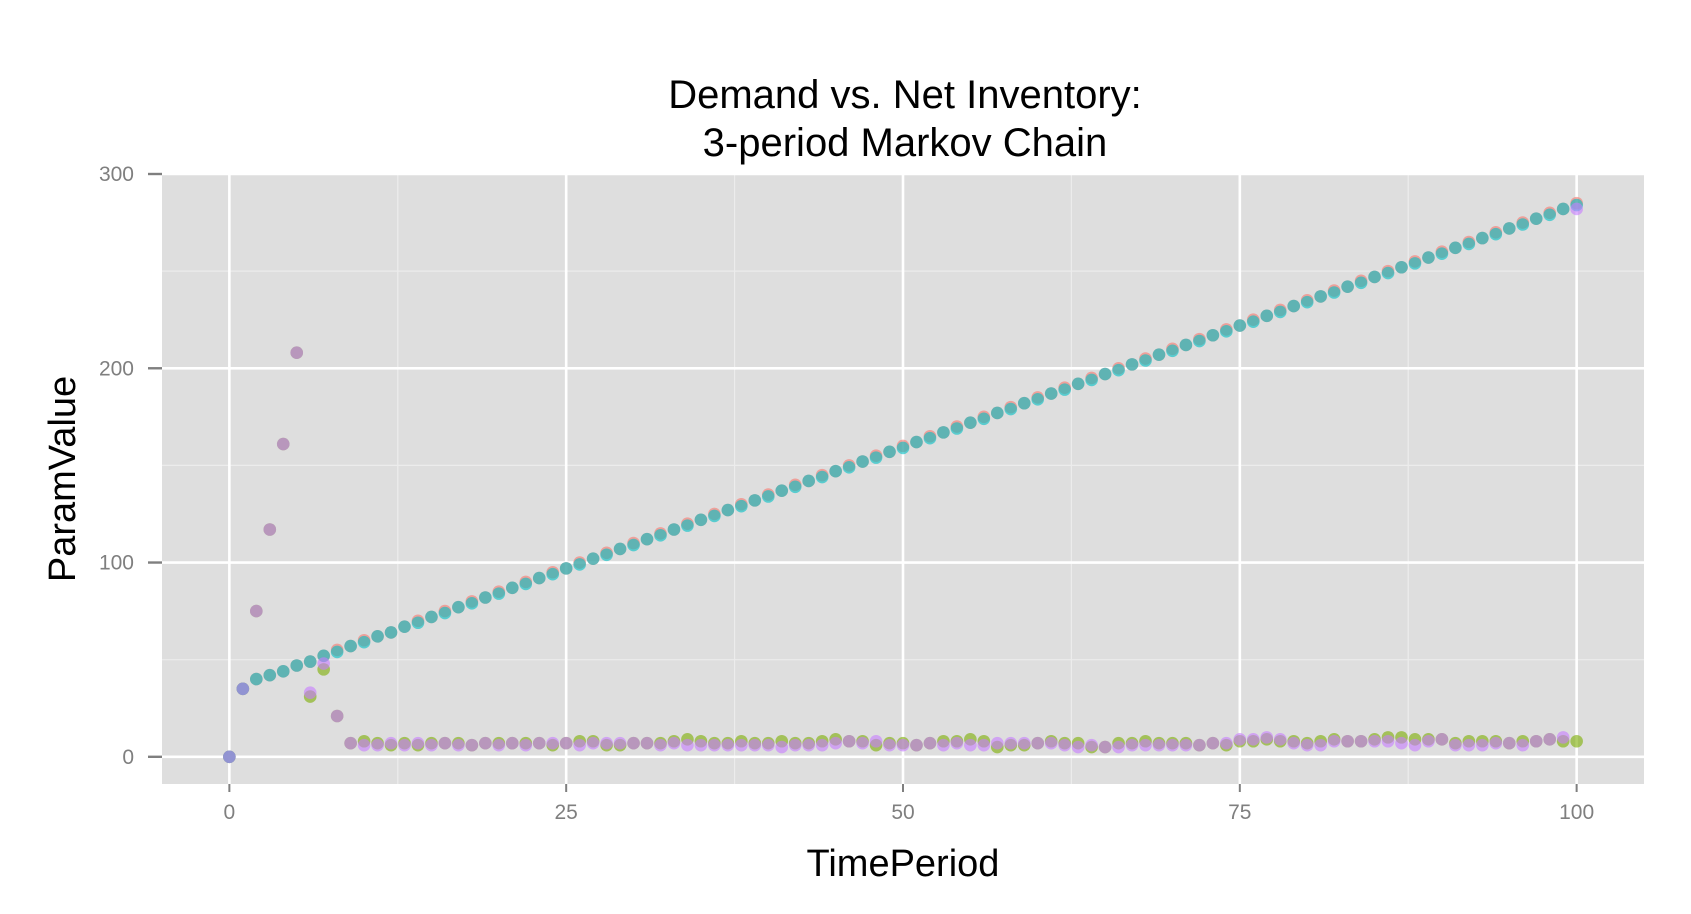  Describe the element at coordinates (116, 563) in the screenshot. I see `y-tick-label: 100` at that location.